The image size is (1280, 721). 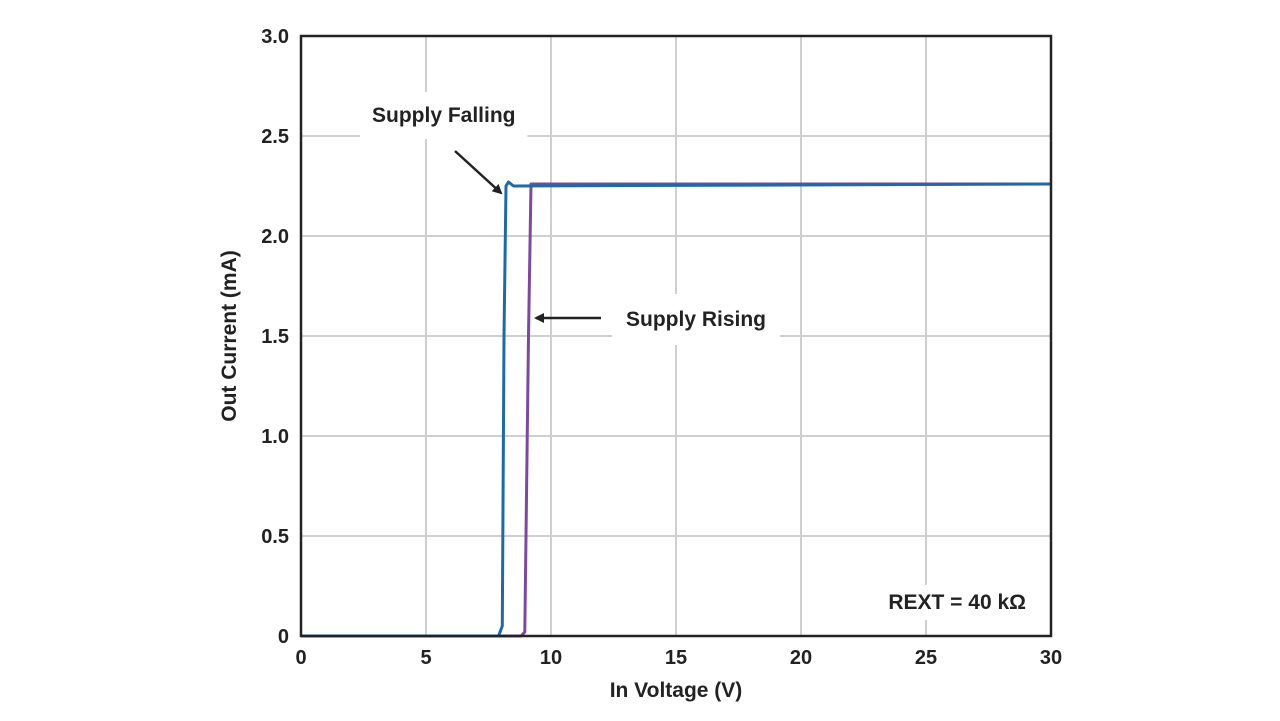 I want to click on y-tick-label: 2.5, so click(x=275, y=137).